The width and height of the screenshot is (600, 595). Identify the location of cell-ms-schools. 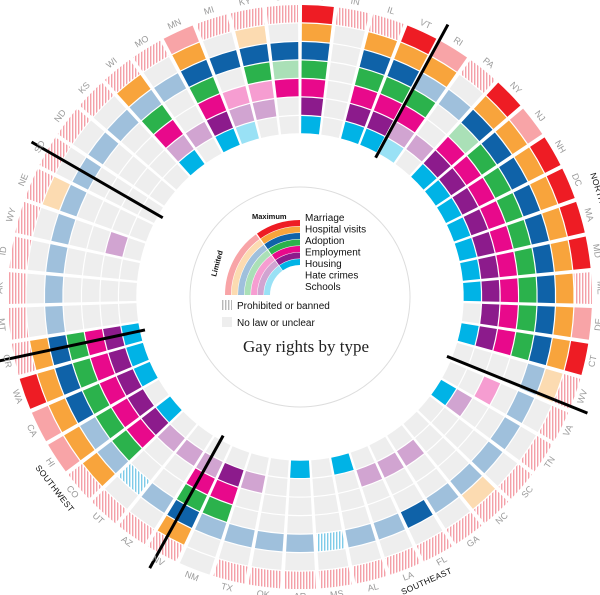
(322, 468).